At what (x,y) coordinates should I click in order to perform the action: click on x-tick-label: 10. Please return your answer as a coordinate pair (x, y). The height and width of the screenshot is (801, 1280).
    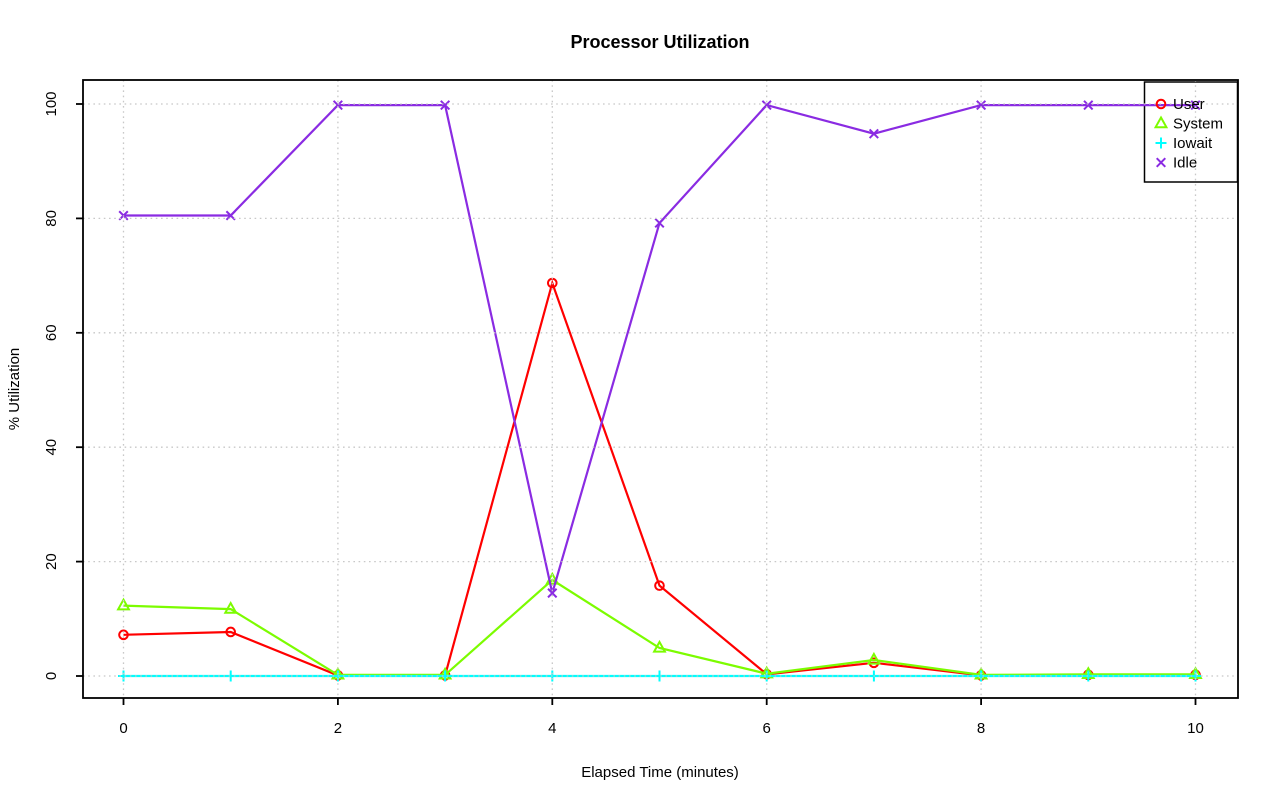
    Looking at the image, I should click on (1195, 728).